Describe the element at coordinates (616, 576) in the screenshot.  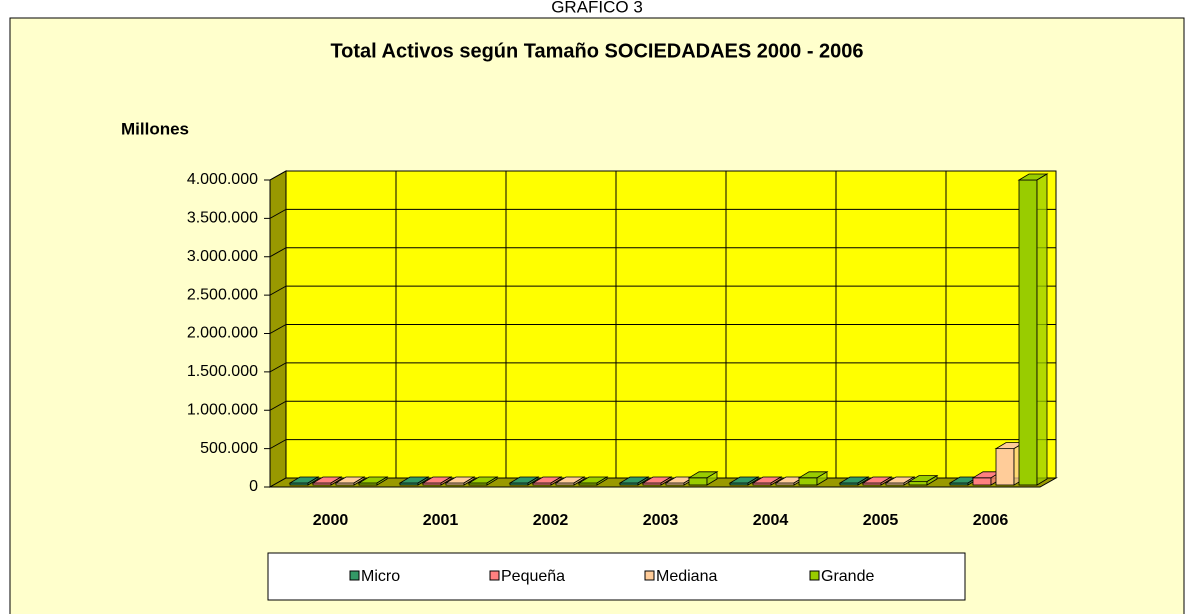
I see `legend-box` at that location.